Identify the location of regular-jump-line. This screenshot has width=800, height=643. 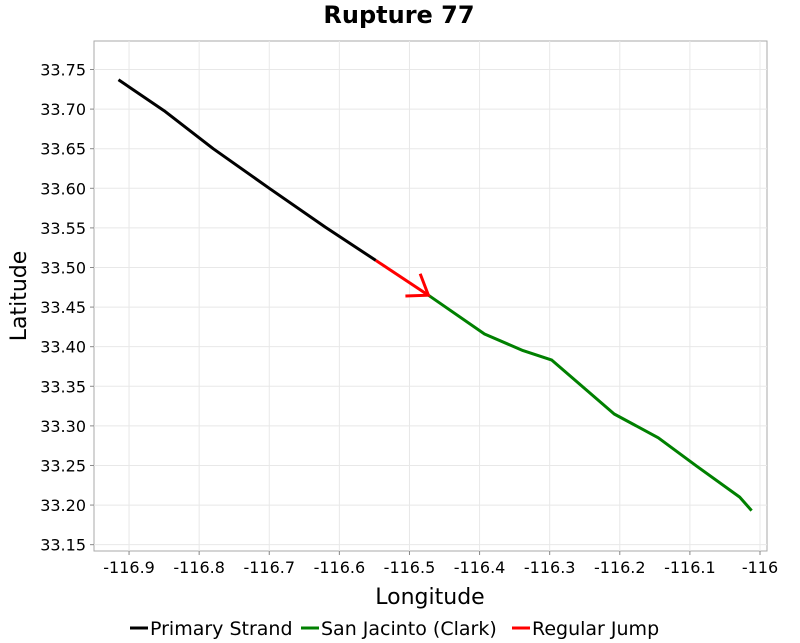
(402, 278).